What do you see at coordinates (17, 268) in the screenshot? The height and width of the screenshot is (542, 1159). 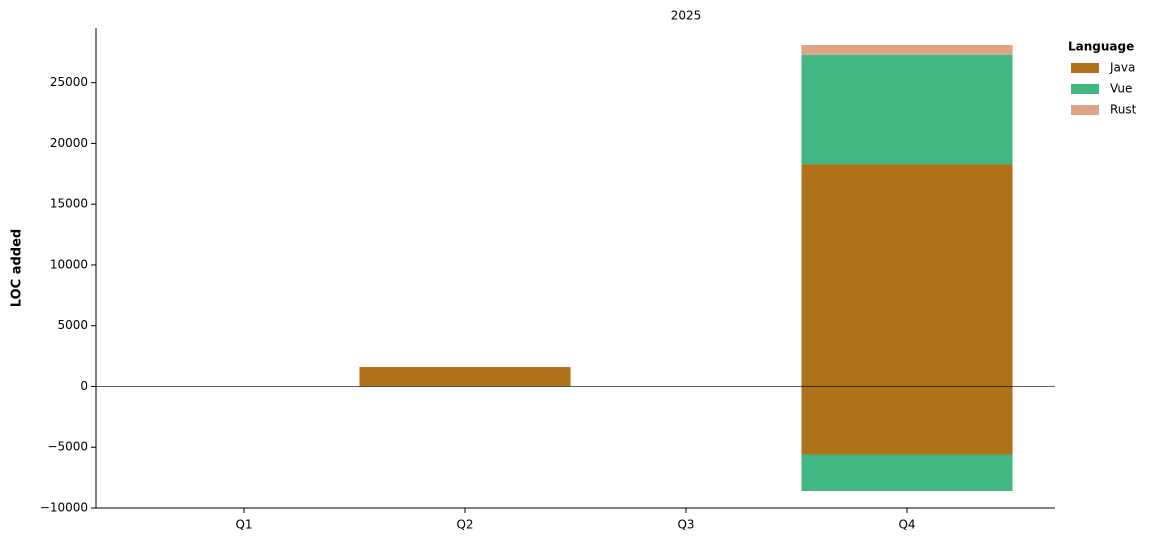 I see `y-axis-label: LOC added` at bounding box center [17, 268].